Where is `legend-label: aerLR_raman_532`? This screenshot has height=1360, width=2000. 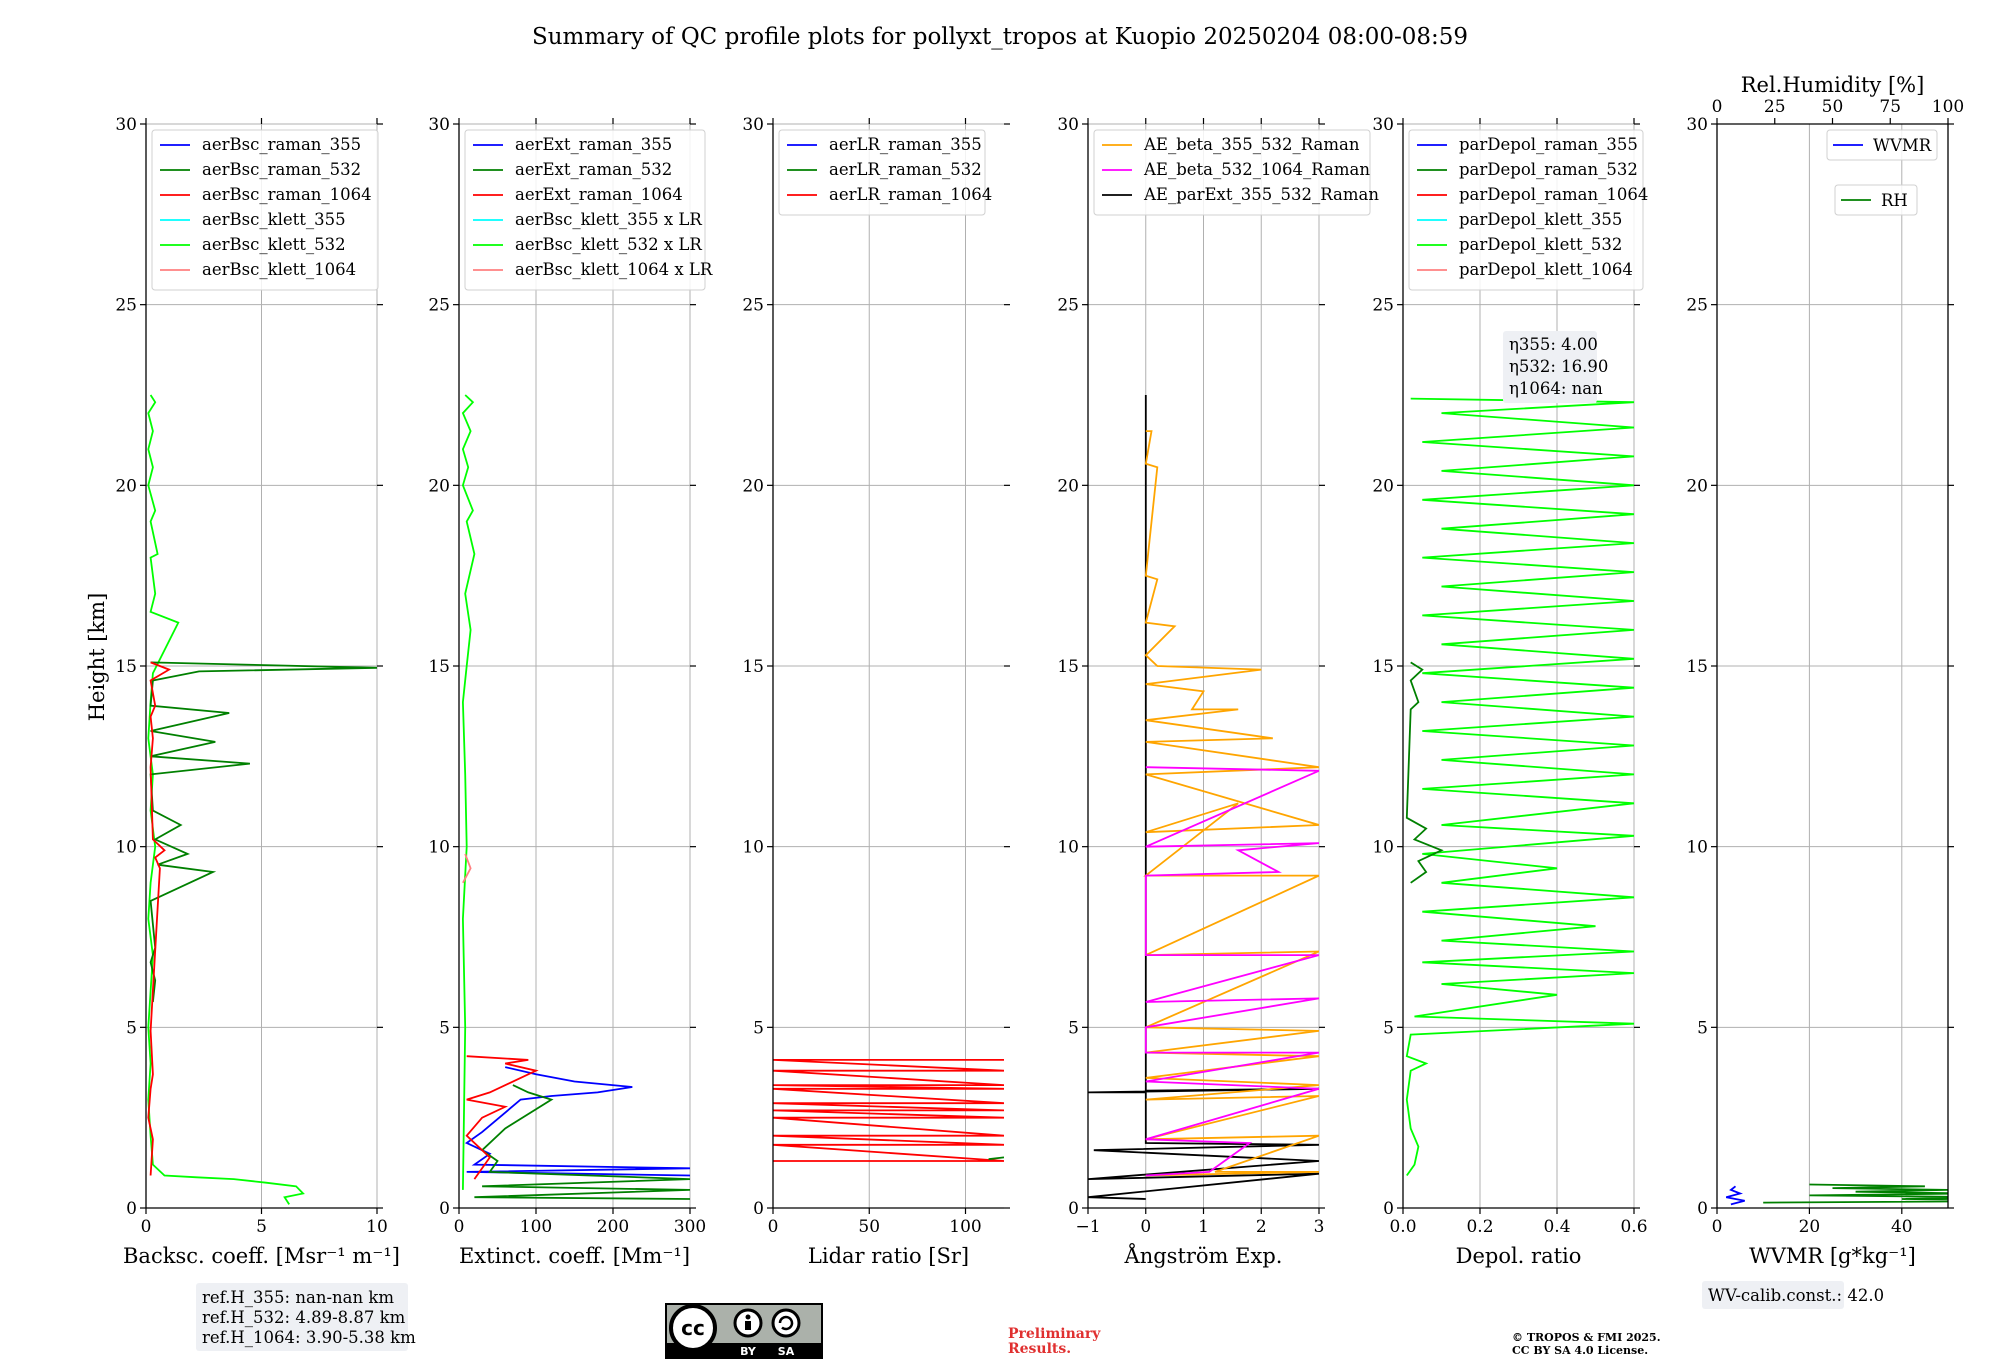
legend-label: aerLR_raman_532 is located at coordinates (905, 169).